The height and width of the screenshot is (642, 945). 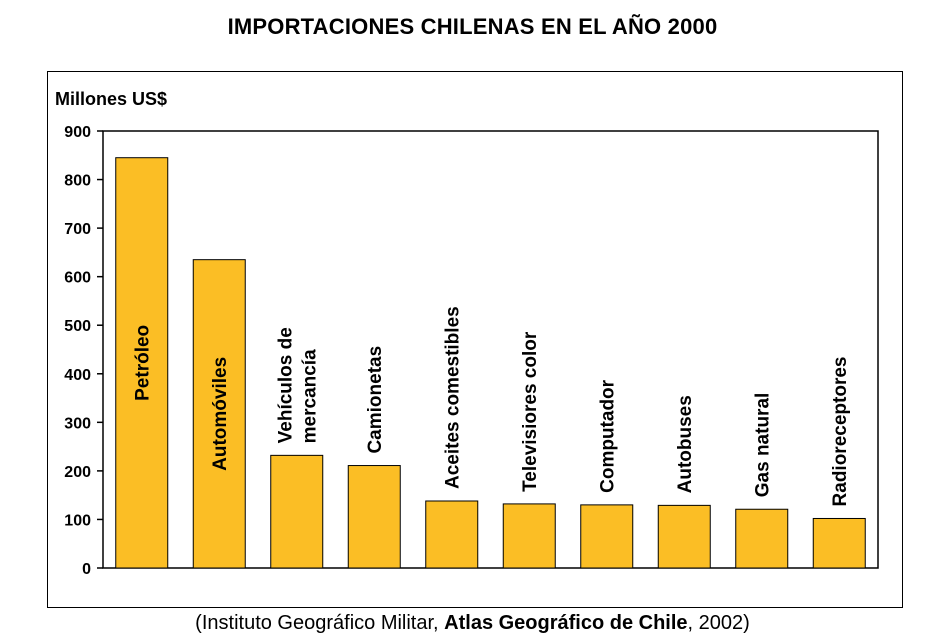 What do you see at coordinates (77, 375) in the screenshot?
I see `y-tick-label: 400` at bounding box center [77, 375].